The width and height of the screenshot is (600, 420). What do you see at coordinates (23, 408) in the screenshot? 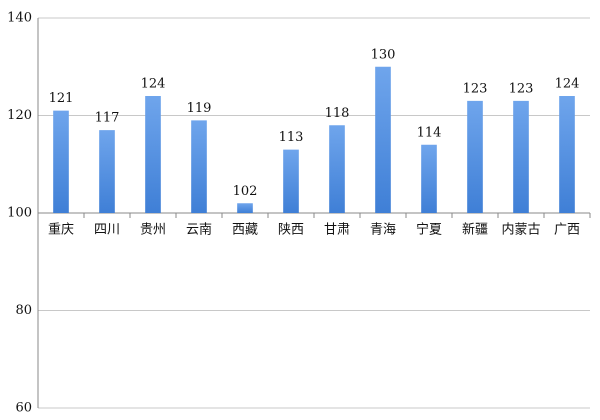
I see `y-tick-label: 60` at bounding box center [23, 408].